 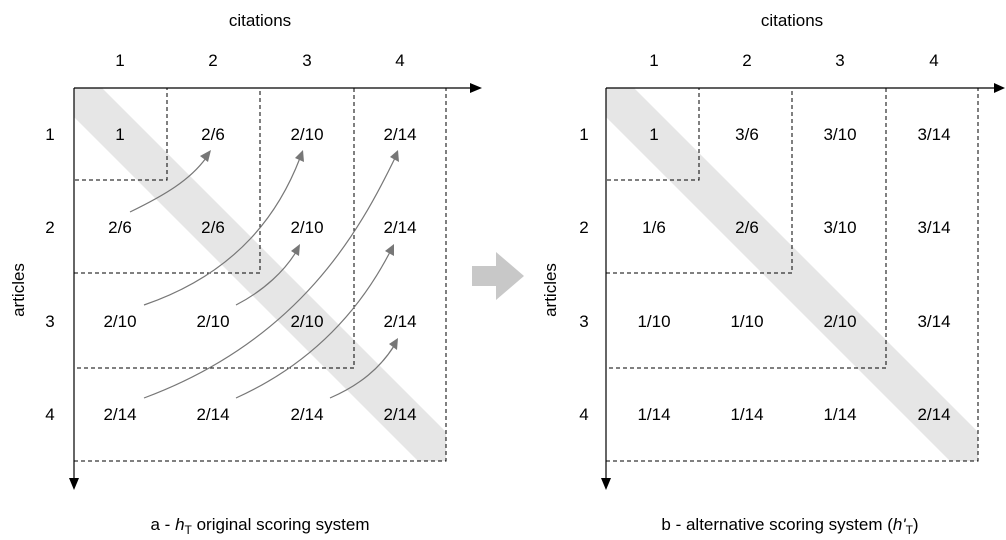 What do you see at coordinates (476, 88) in the screenshot?
I see `panel-a-x-axis-arrowhead` at bounding box center [476, 88].